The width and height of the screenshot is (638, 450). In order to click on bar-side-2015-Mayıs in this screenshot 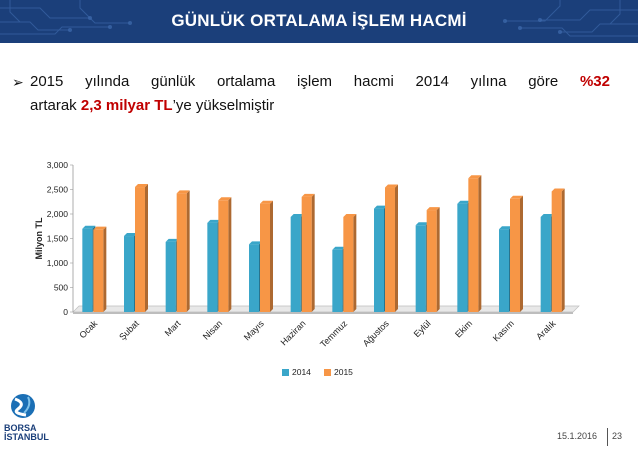, I will do `click(271, 256)`.